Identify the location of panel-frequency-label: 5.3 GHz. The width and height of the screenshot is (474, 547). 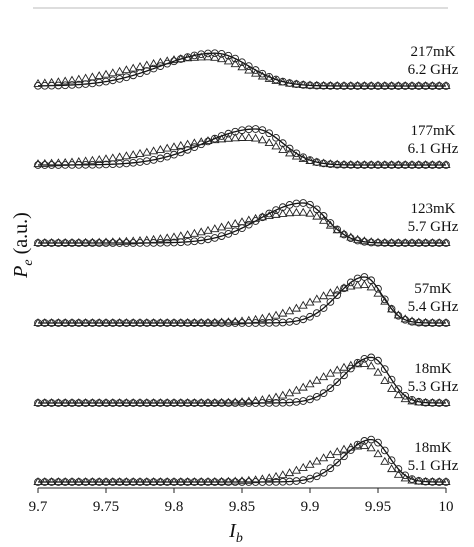
(433, 387).